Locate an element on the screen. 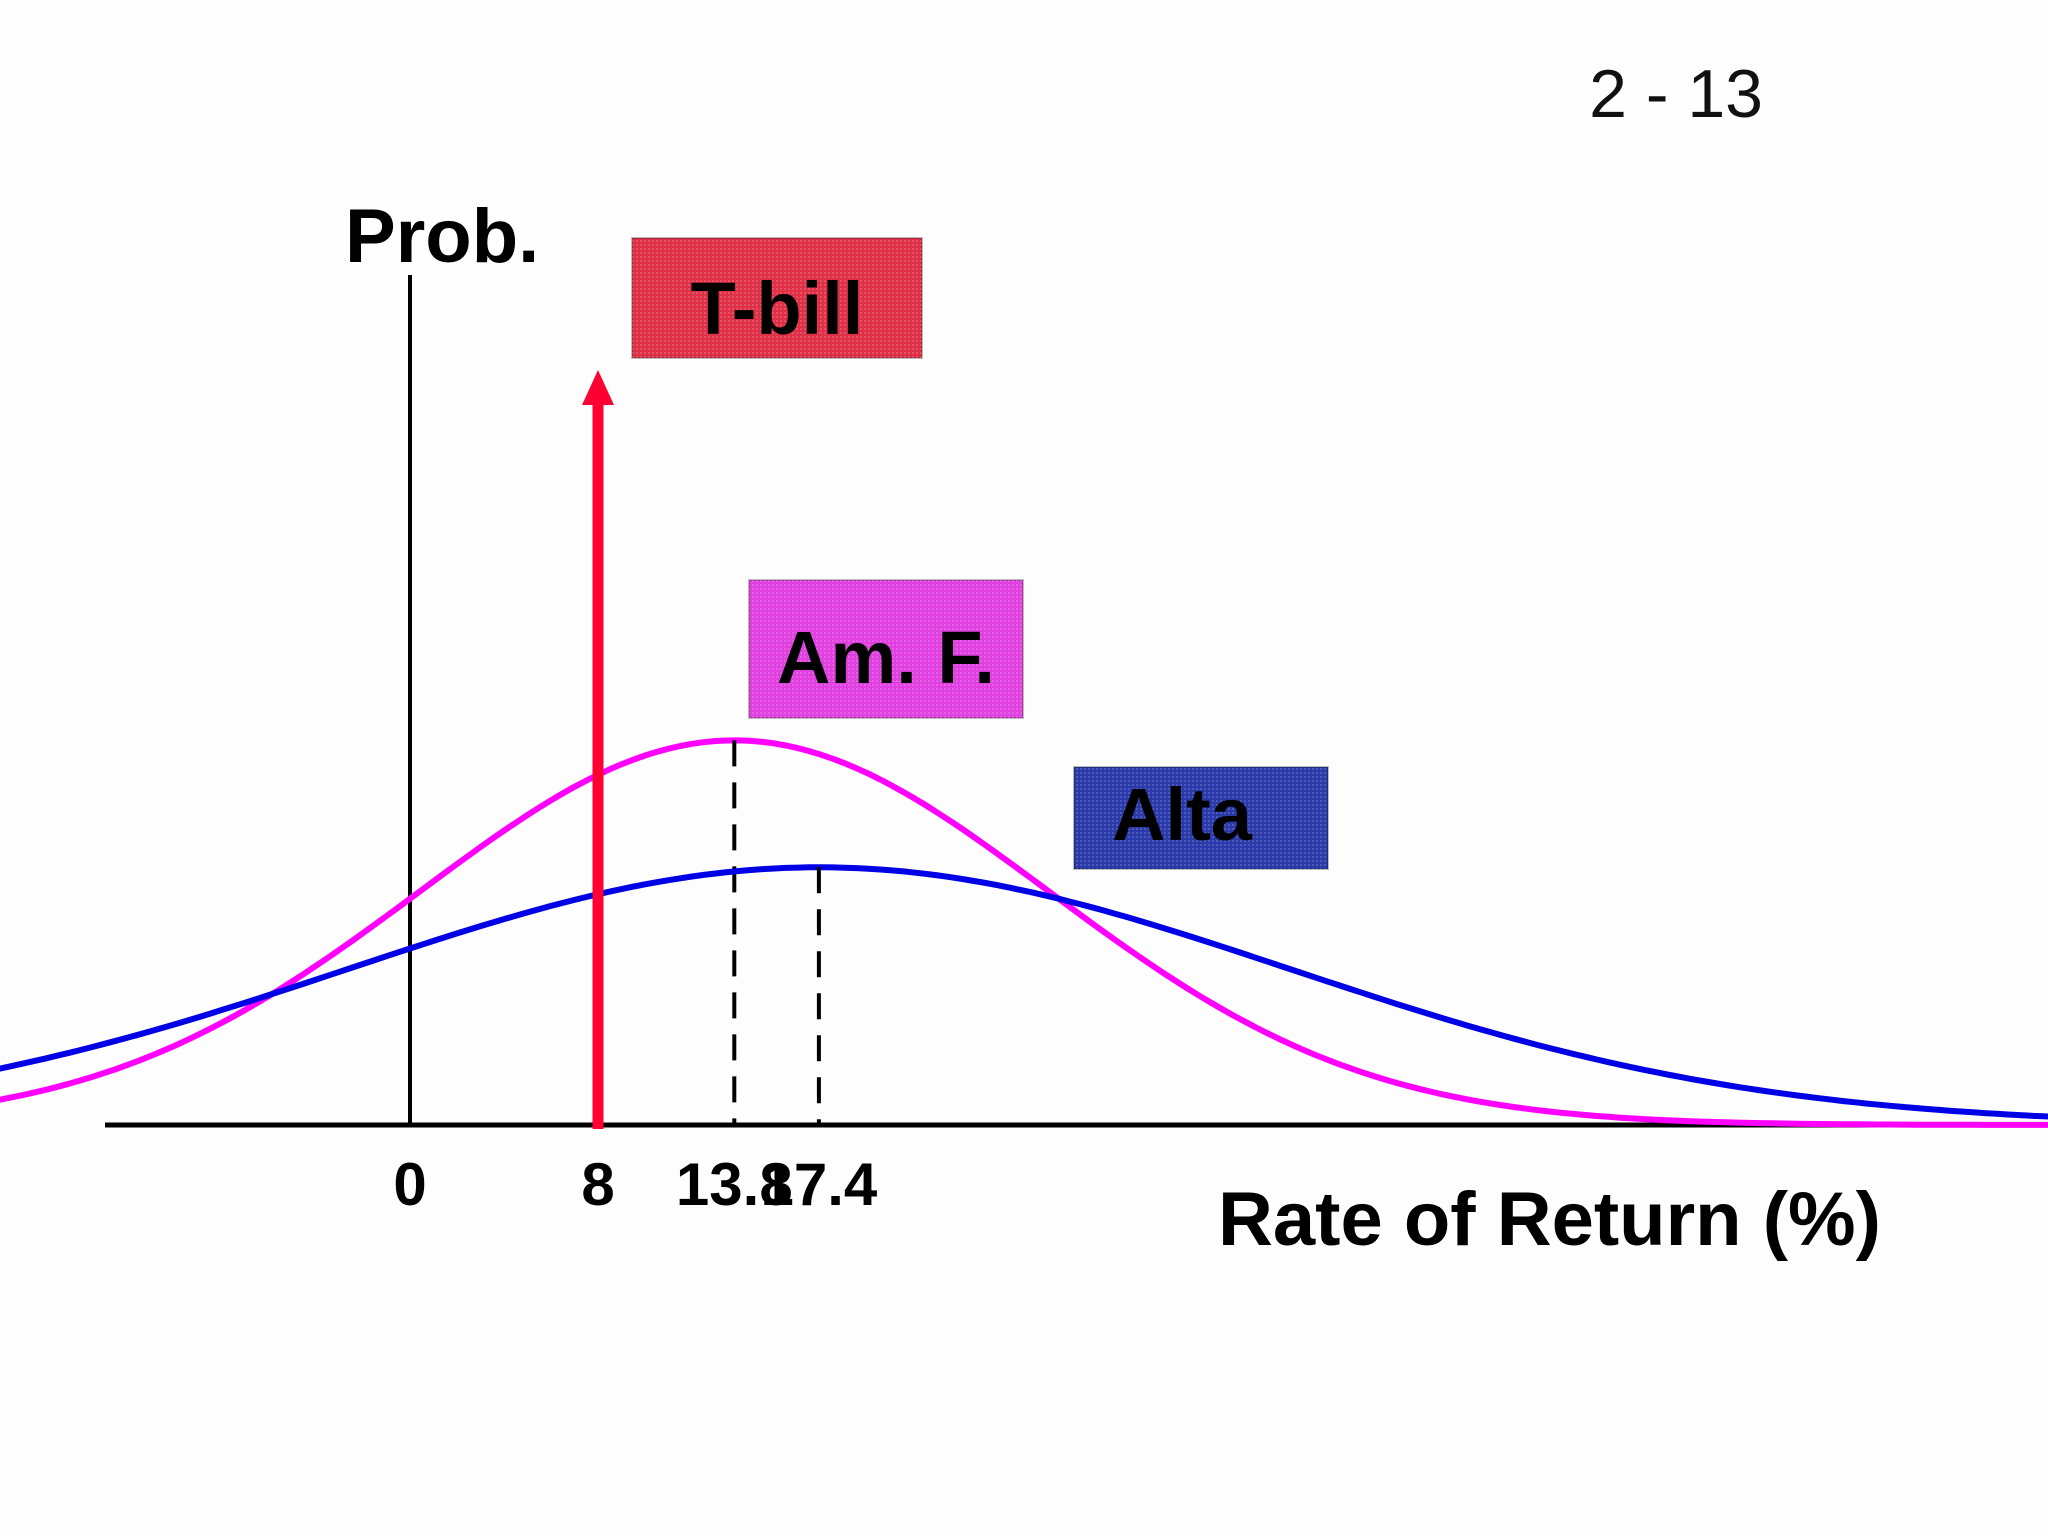  legend-label-t-bill: T-bill is located at coordinates (777, 308).